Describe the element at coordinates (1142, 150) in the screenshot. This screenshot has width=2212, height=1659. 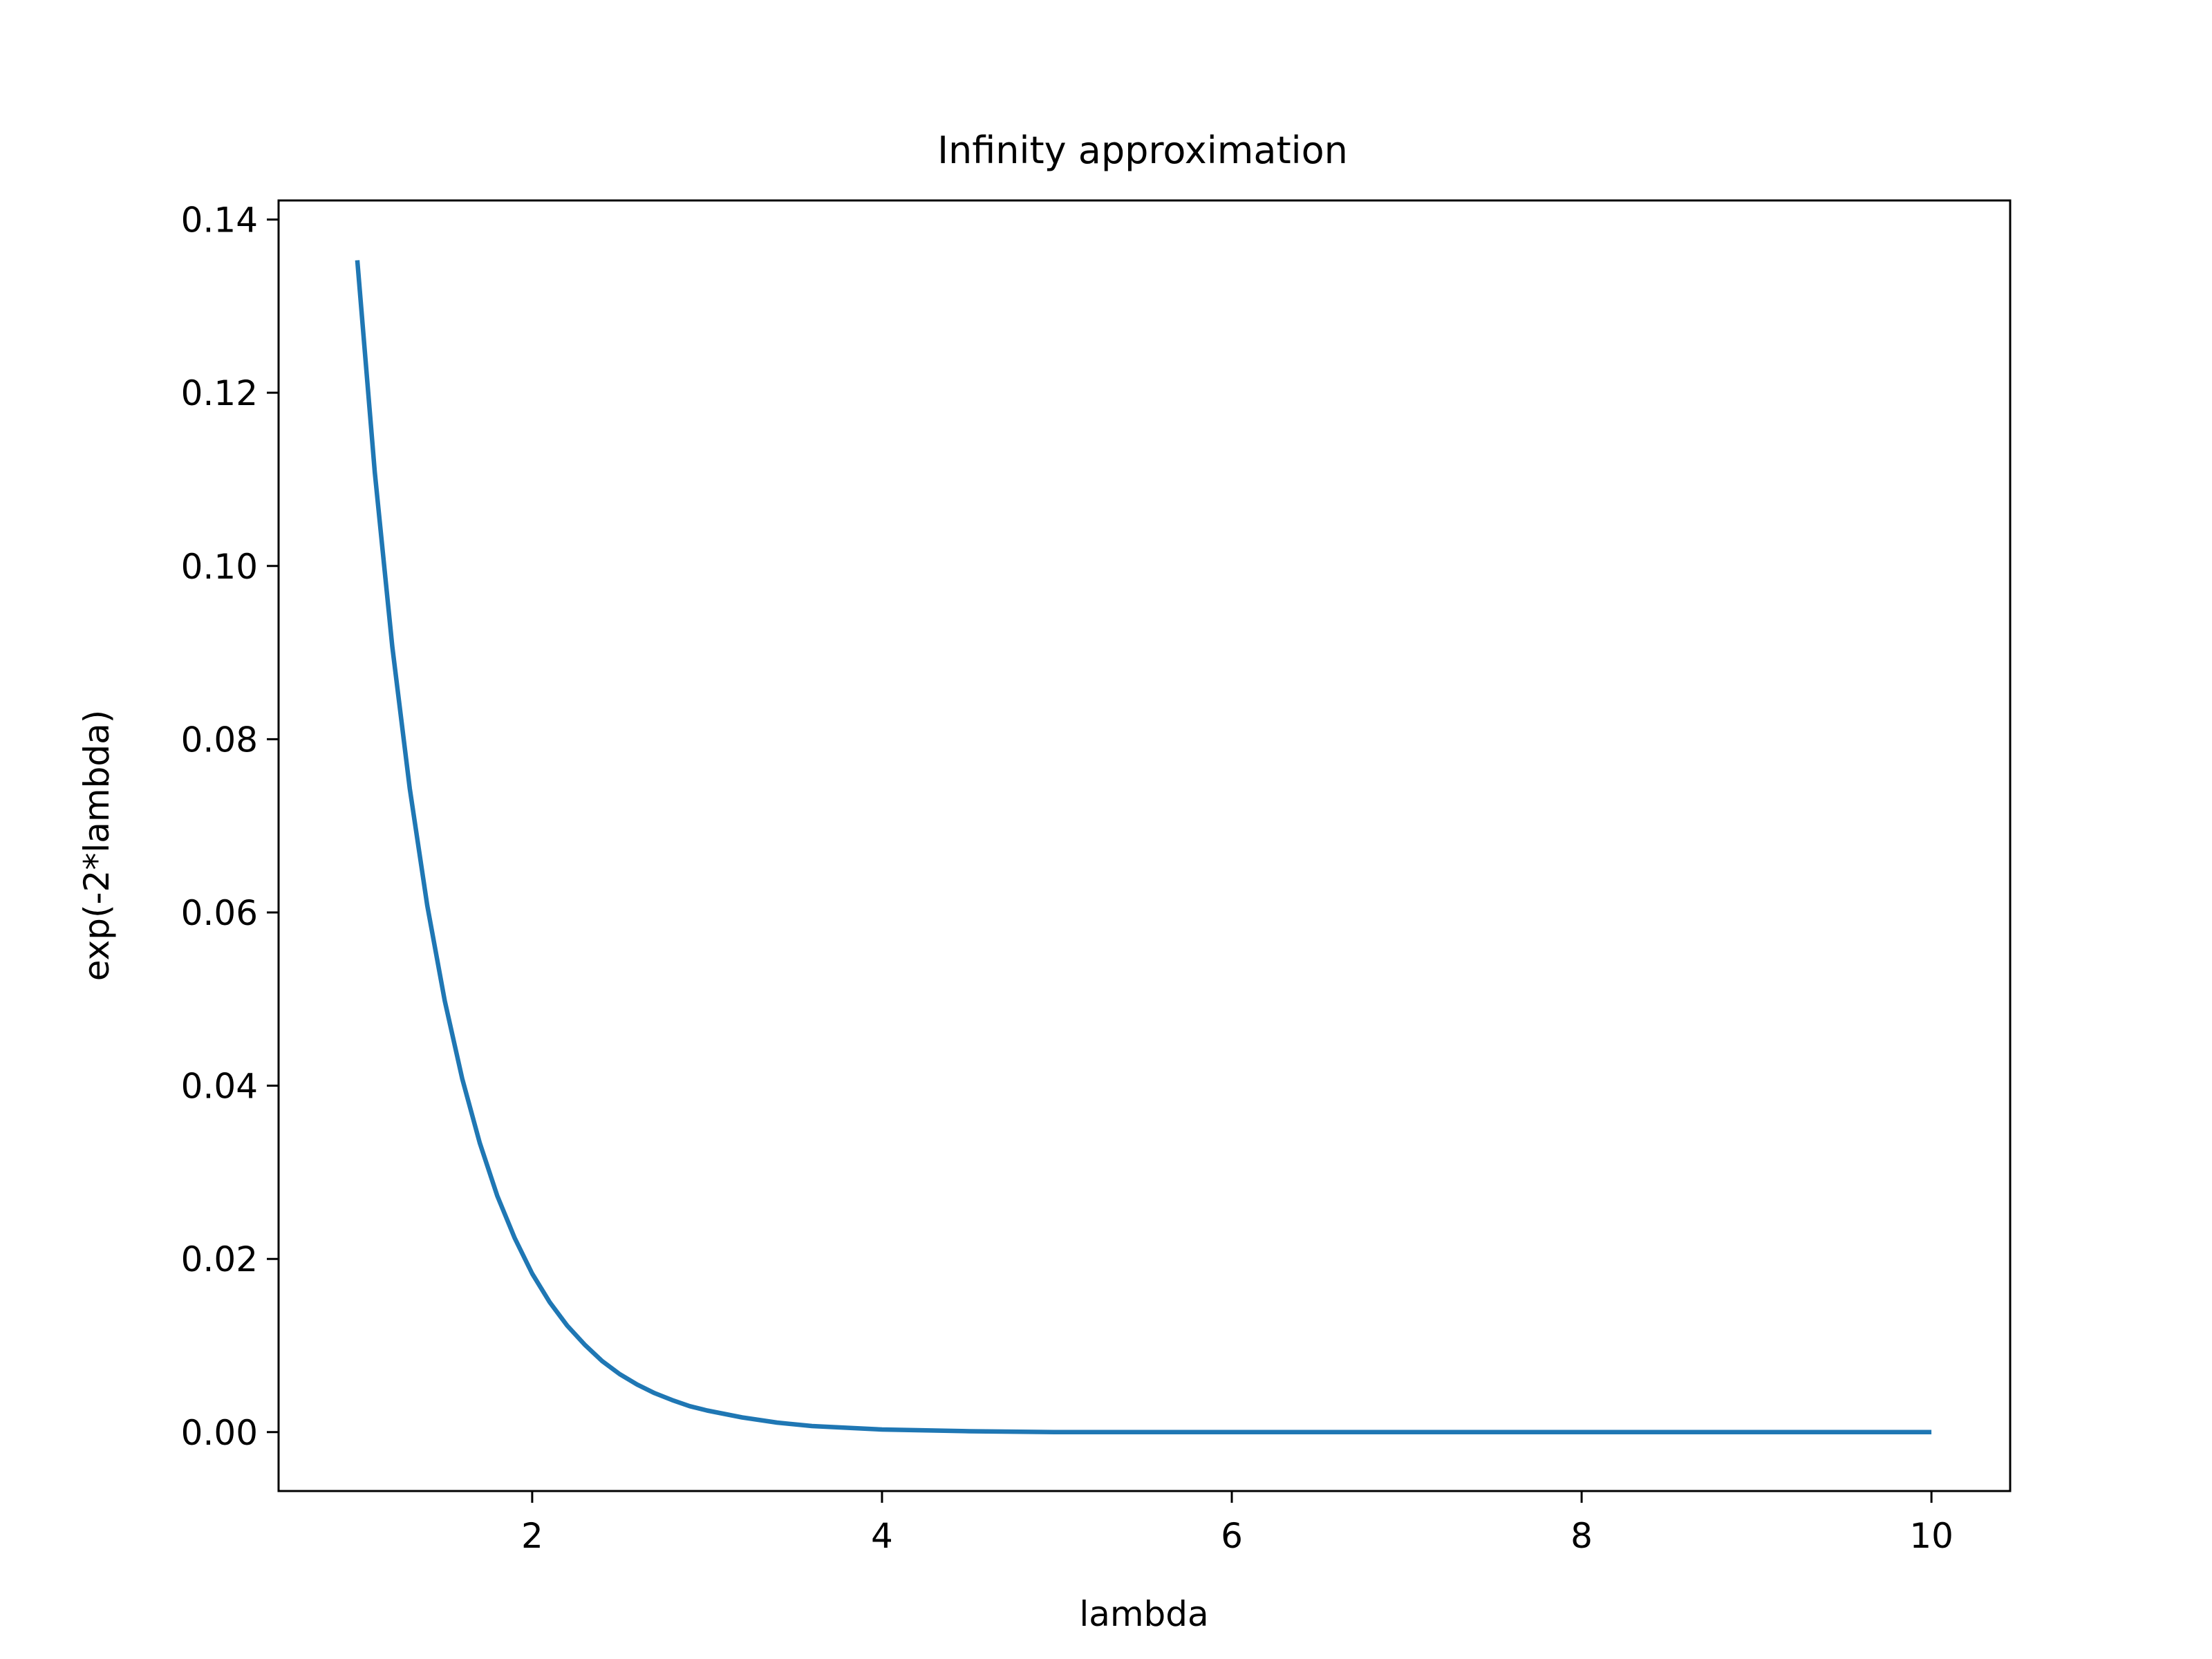
I see `chart-title: Infinity approximation` at that location.